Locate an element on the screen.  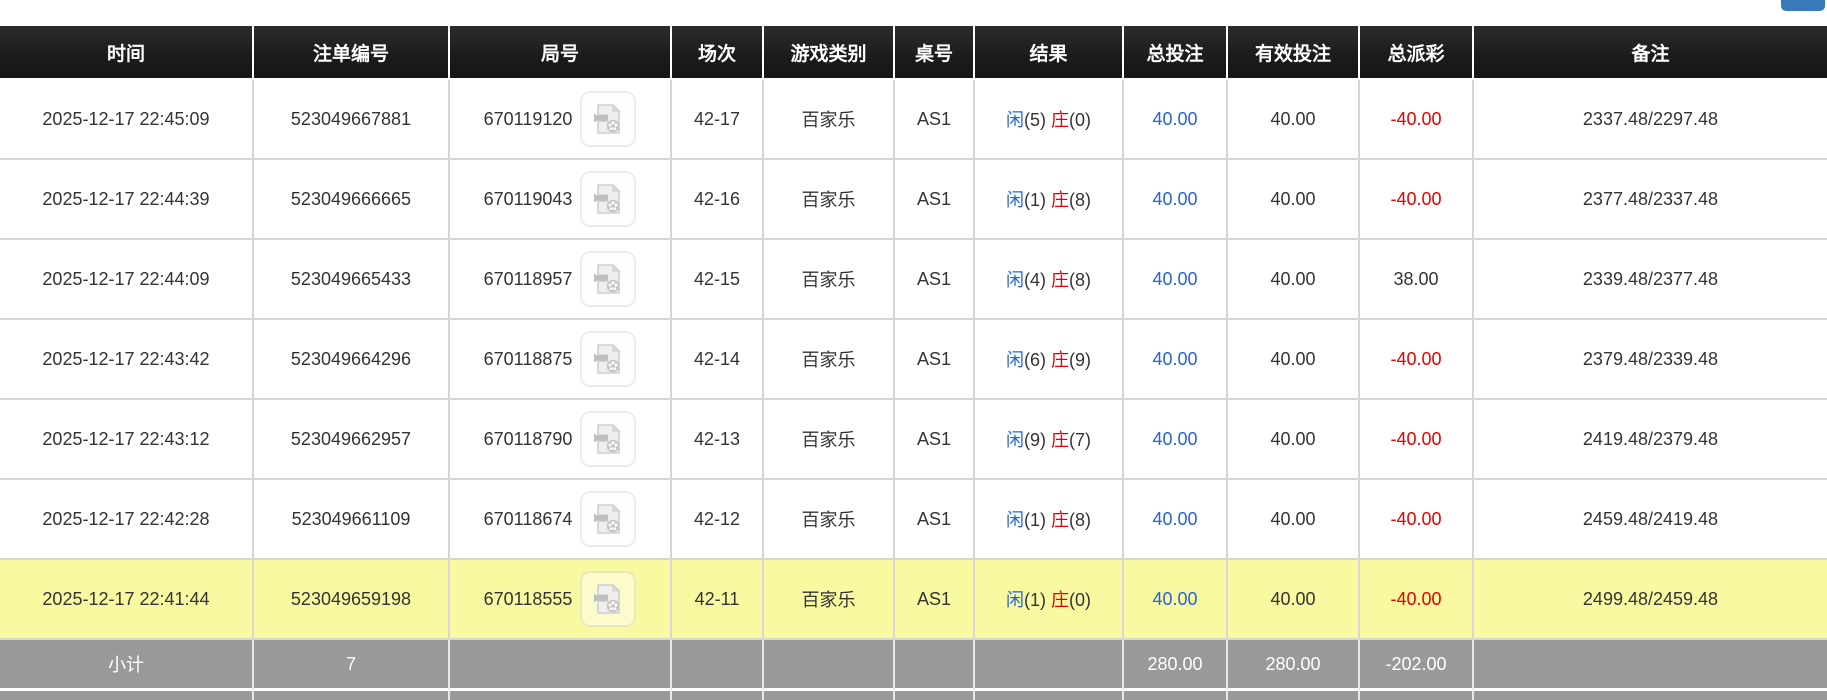
header-table-no: 桌号 is located at coordinates (935, 53).